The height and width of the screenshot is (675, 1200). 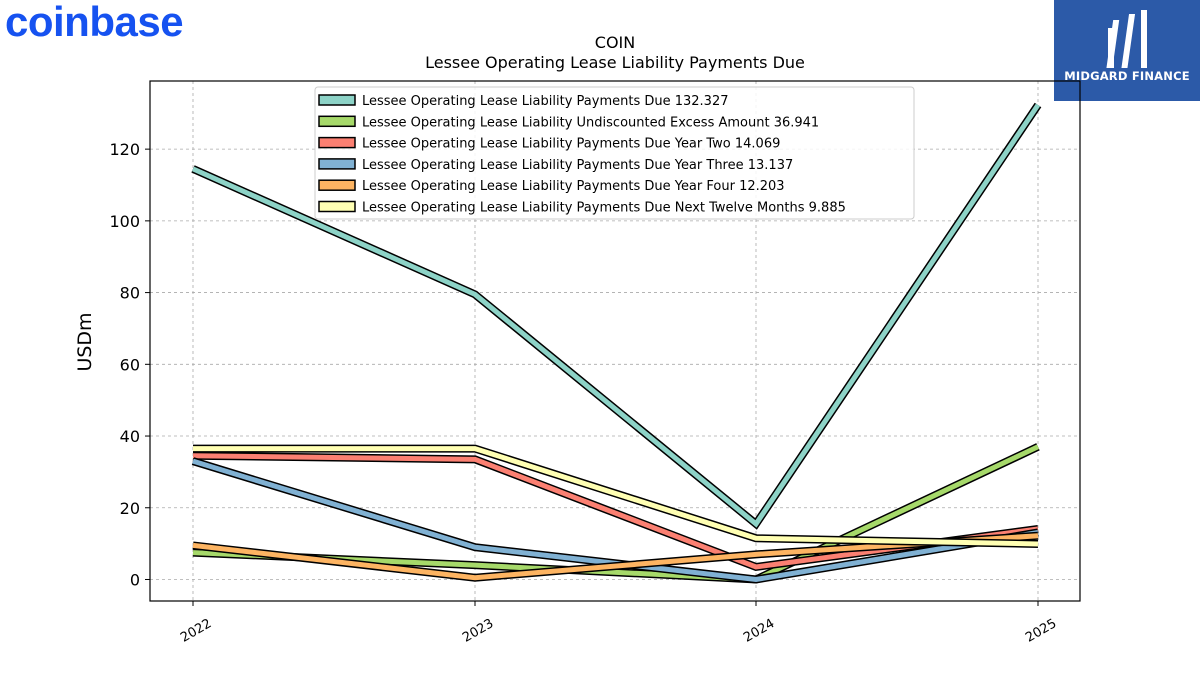 I want to click on x-tick-label: 2023, so click(x=478, y=631).